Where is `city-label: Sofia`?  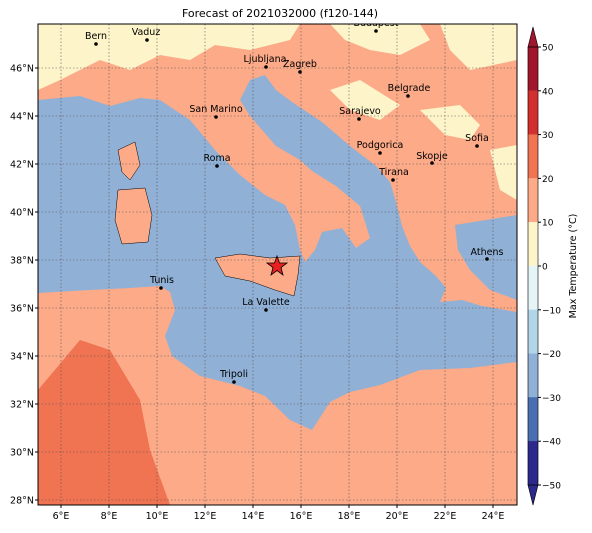 city-label: Sofia is located at coordinates (477, 138).